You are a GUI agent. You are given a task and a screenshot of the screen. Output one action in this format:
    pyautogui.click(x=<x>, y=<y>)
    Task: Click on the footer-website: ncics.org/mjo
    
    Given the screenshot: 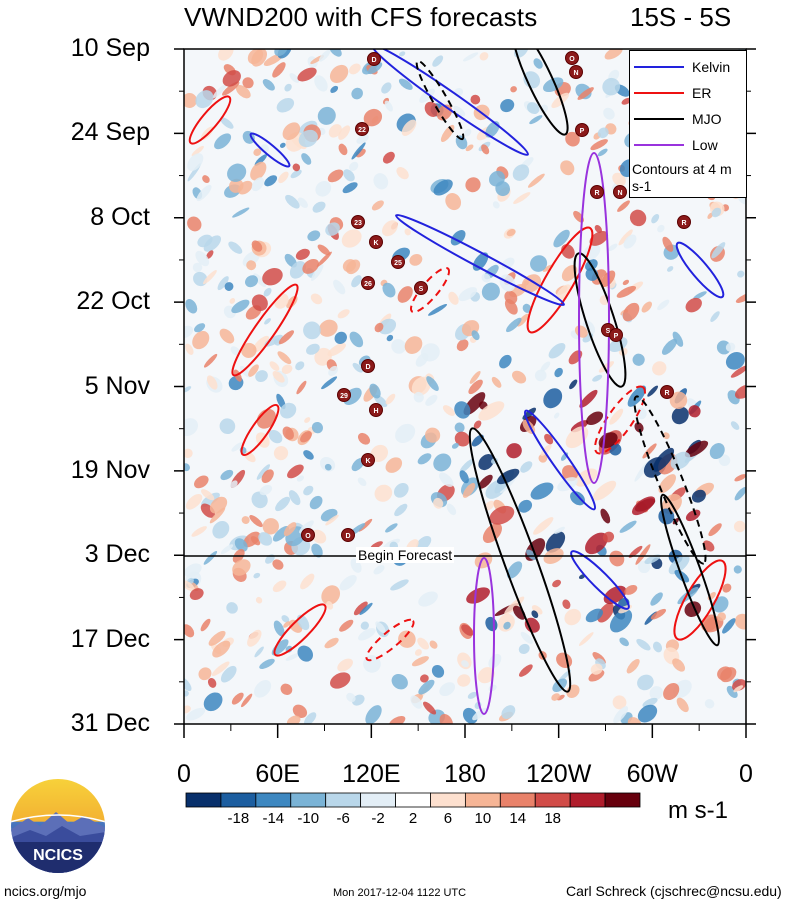 What is the action you would take?
    pyautogui.click(x=45, y=891)
    